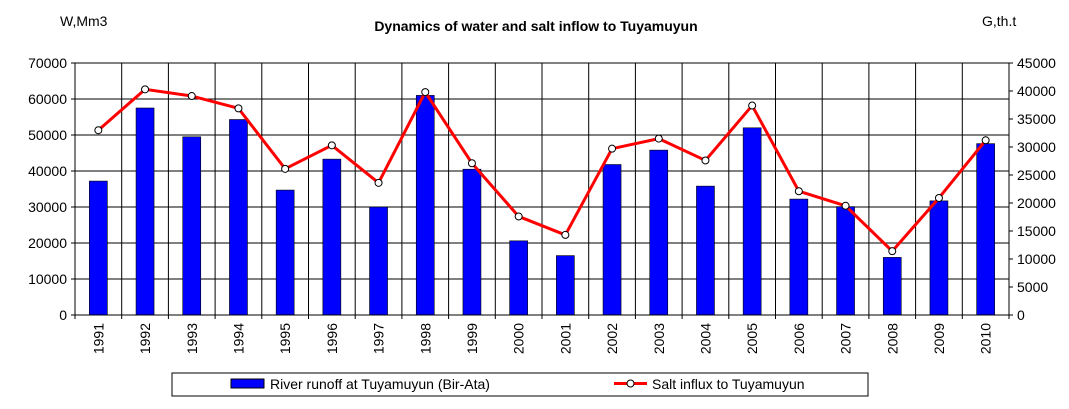  What do you see at coordinates (1036, 203) in the screenshot?
I see `right-tick-label: 20000` at bounding box center [1036, 203].